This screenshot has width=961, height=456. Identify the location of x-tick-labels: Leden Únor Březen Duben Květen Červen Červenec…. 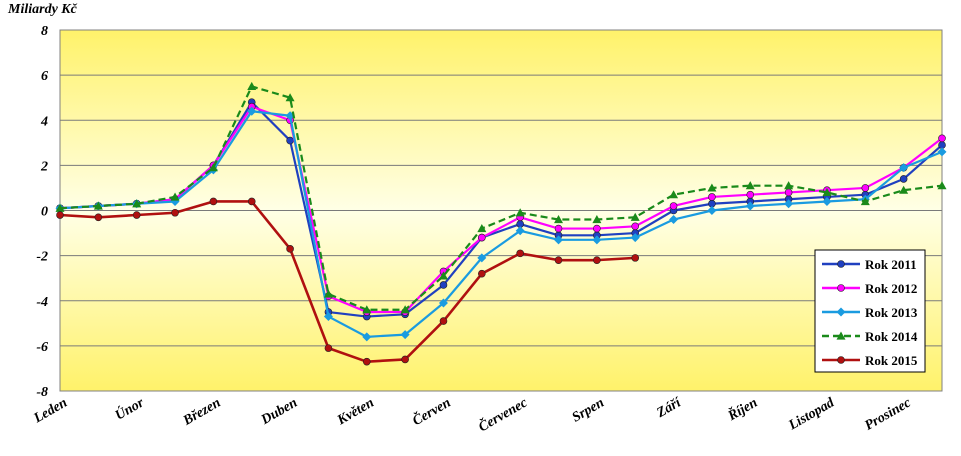
(473, 414).